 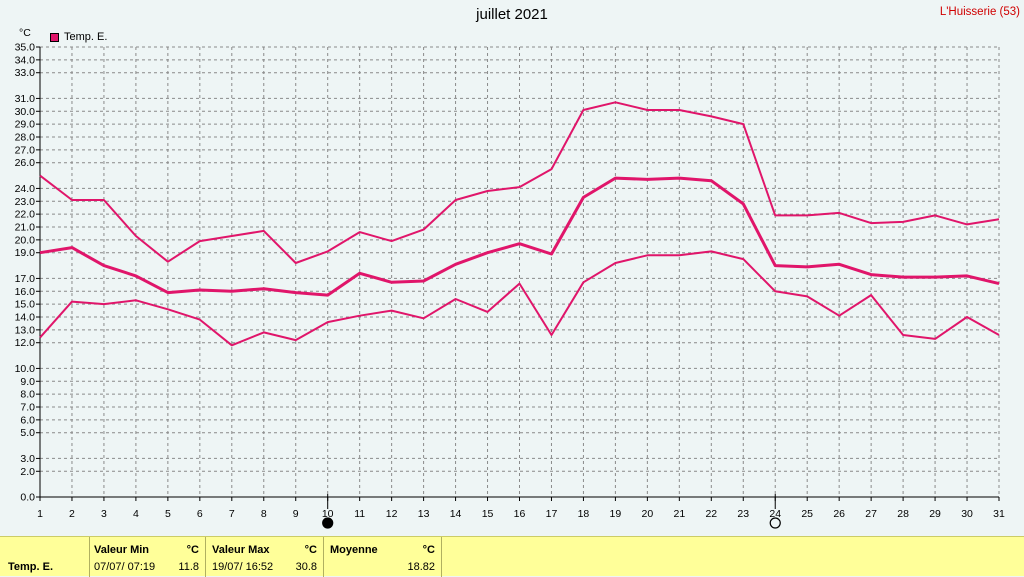 I want to click on x-tick-label: 13, so click(x=424, y=514).